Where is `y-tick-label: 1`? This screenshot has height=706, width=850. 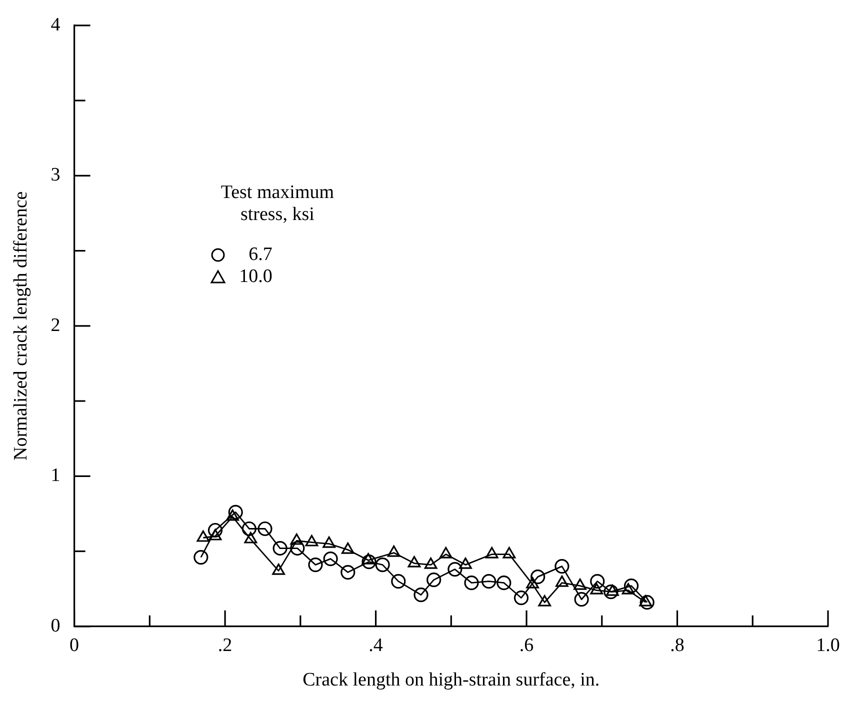 y-tick-label: 1 is located at coordinates (55, 475).